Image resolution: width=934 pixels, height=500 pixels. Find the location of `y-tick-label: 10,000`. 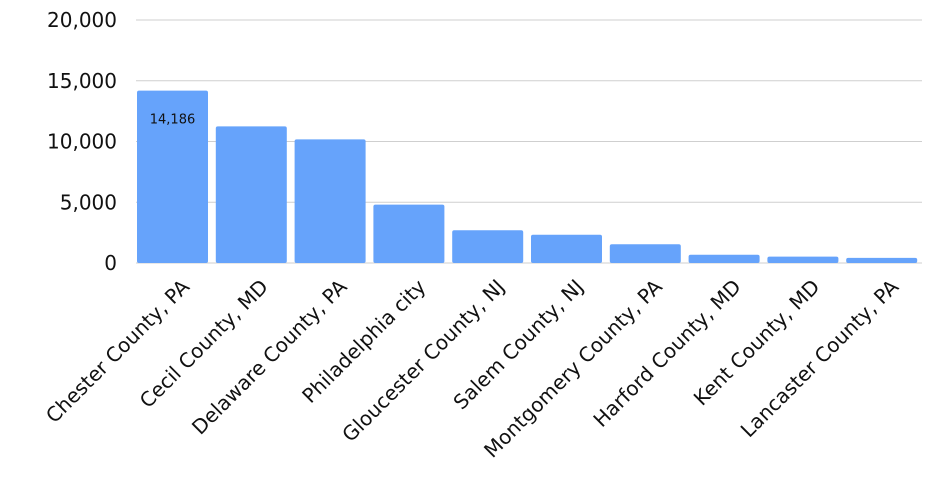

y-tick-label: 10,000 is located at coordinates (82, 142).